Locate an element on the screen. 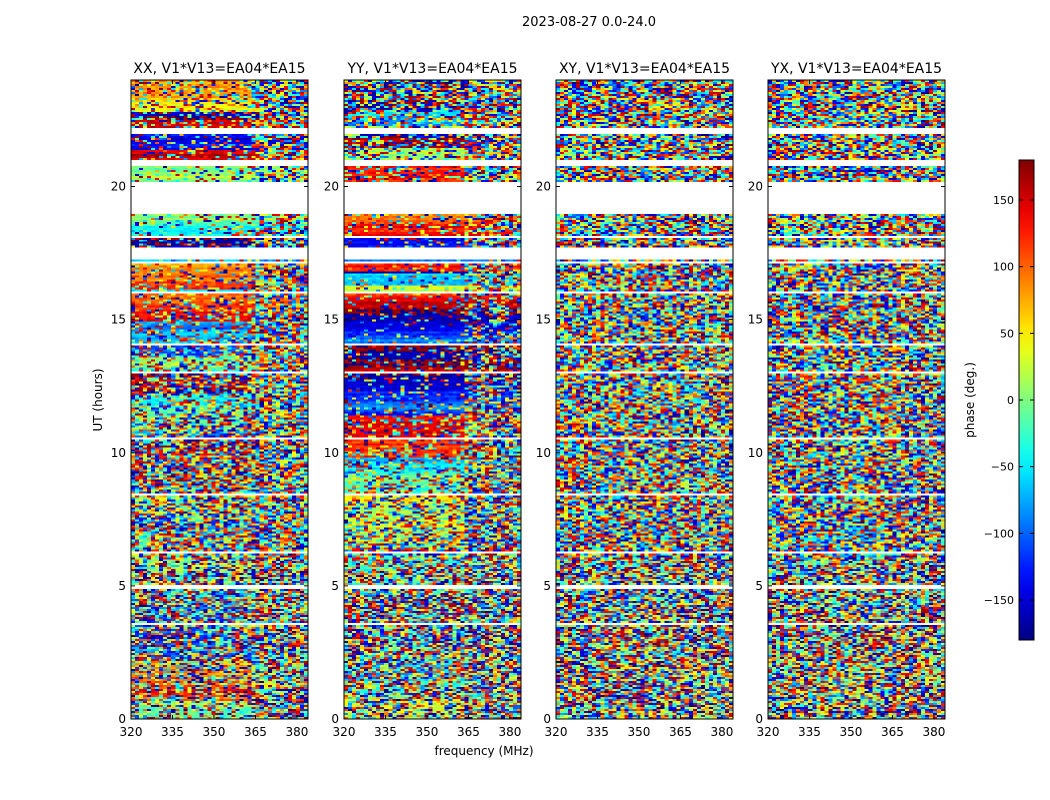  colorbar: −150 −100 −50 0 50 100 150 is located at coordinates (1009, 400).